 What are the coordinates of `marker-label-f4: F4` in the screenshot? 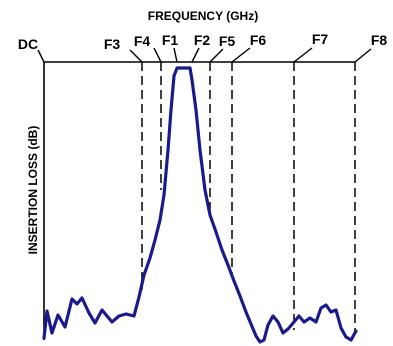 It's located at (142, 41).